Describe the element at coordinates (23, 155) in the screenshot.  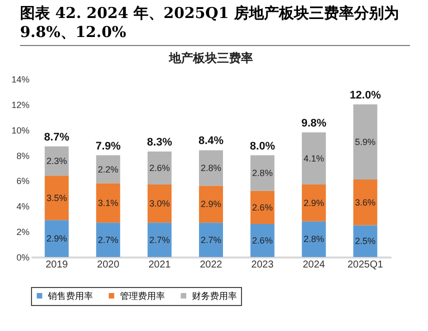
I see `y-tick-label: 8%` at that location.